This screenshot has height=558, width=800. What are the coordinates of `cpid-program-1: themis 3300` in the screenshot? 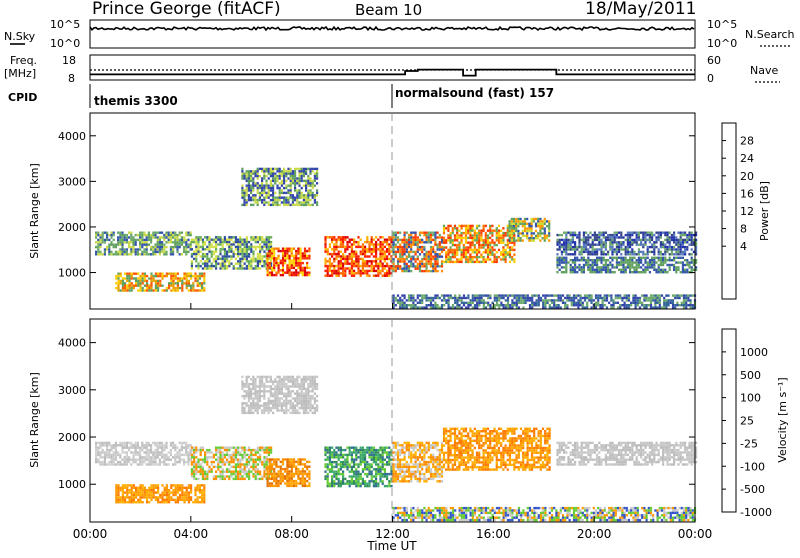 It's located at (136, 101).